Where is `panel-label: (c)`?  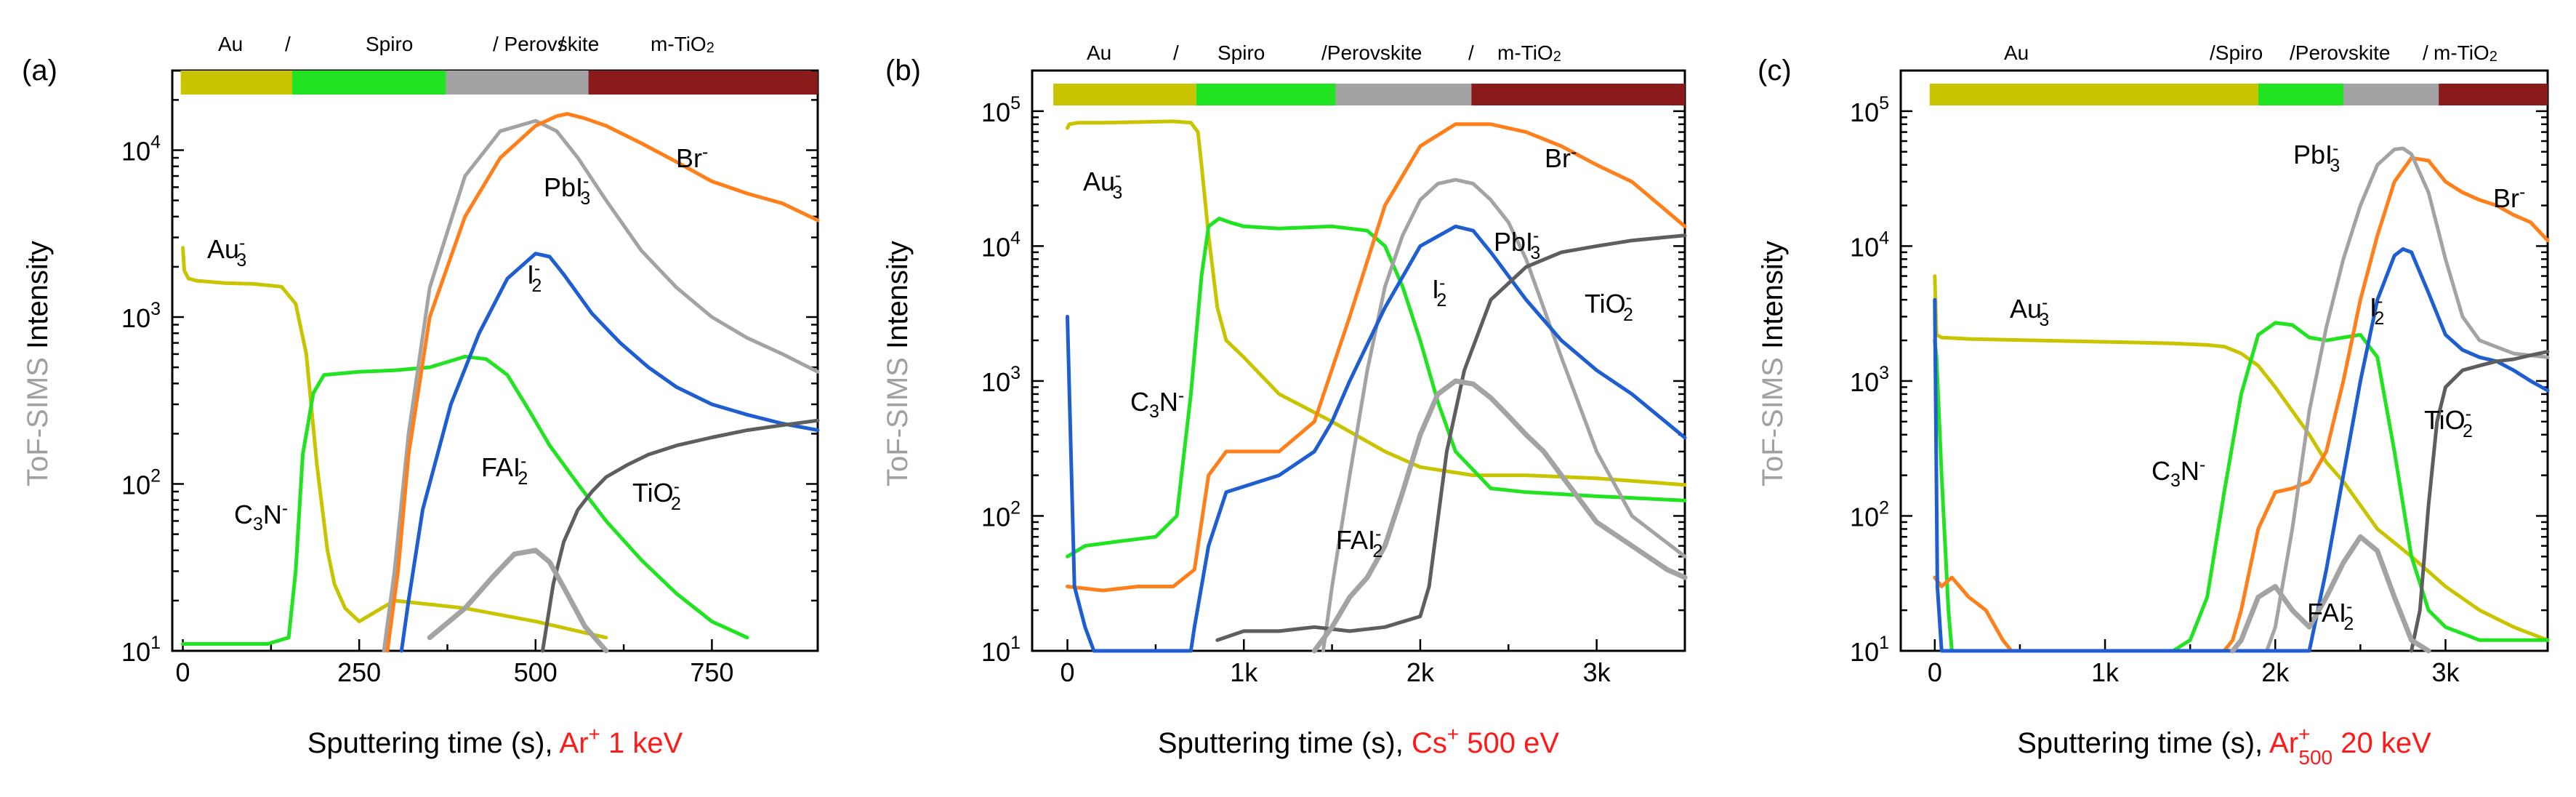
panel-label: (c) is located at coordinates (1775, 71).